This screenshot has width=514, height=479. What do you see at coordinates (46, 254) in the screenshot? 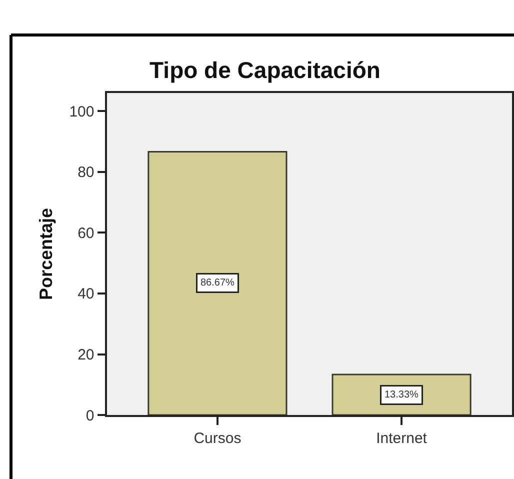
I see `y-axis-title: Porcentaje` at bounding box center [46, 254].